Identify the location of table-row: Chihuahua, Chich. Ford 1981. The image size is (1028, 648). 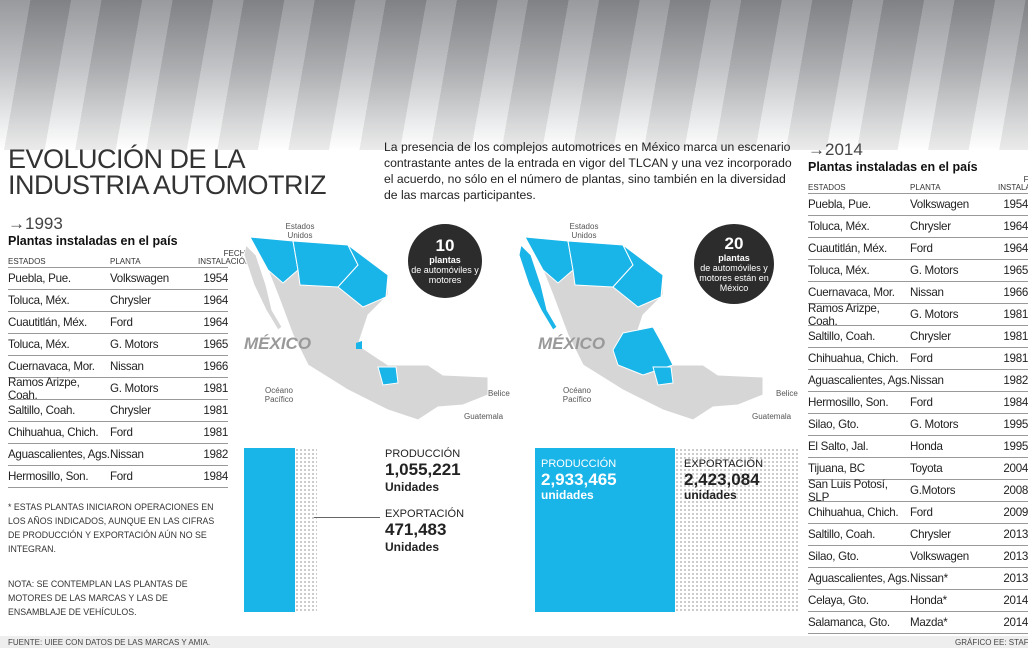
(118, 433).